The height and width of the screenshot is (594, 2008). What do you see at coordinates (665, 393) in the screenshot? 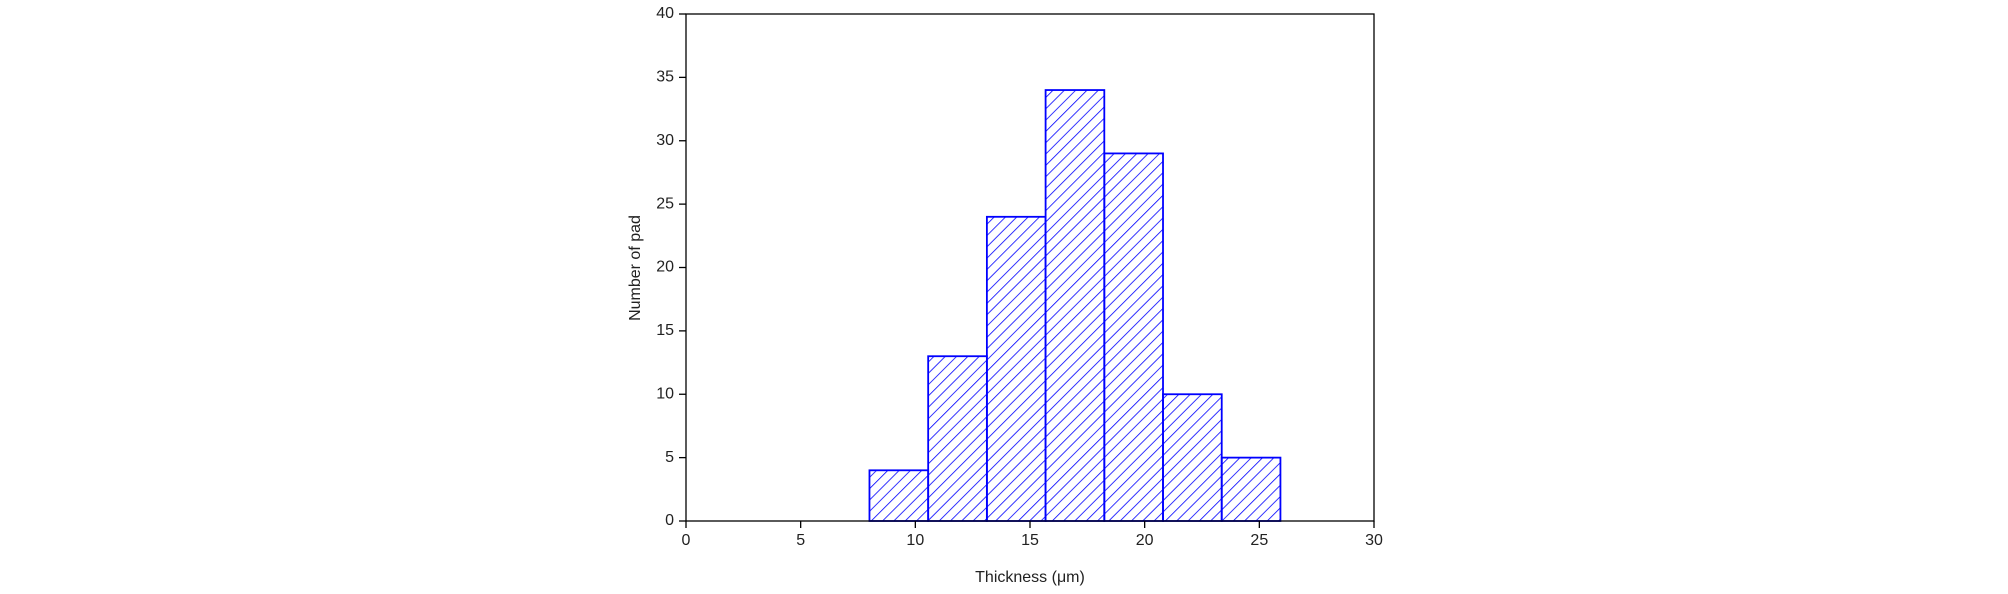
I see `y-tick-label: 10` at bounding box center [665, 393].